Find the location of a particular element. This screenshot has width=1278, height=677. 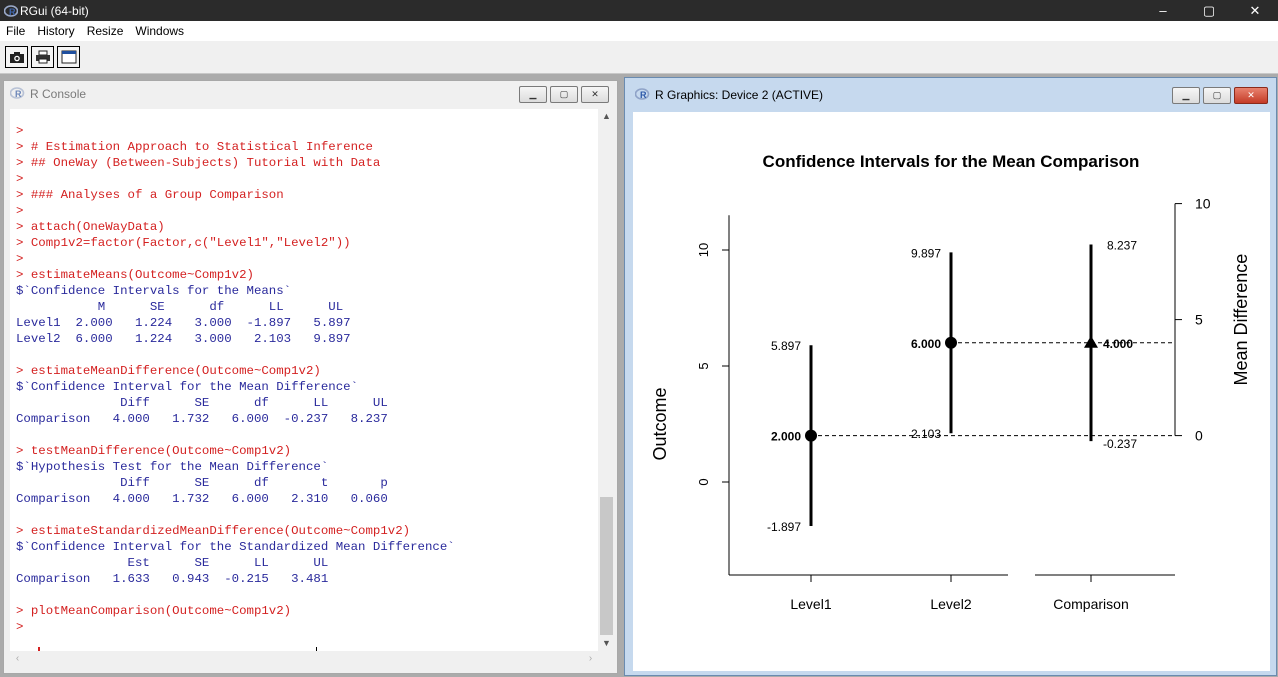

console-command-line: > ### Analyses of a Group Comparison is located at coordinates (150, 195).